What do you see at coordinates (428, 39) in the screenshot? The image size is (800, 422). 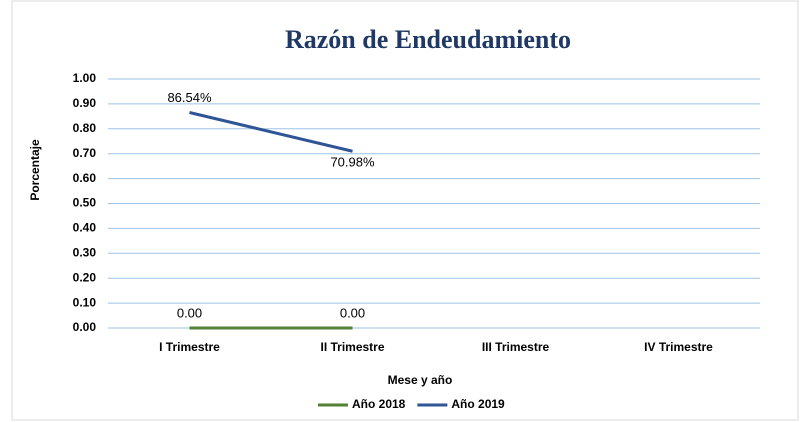 I see `chart-title: Razón de Endeudamiento` at bounding box center [428, 39].